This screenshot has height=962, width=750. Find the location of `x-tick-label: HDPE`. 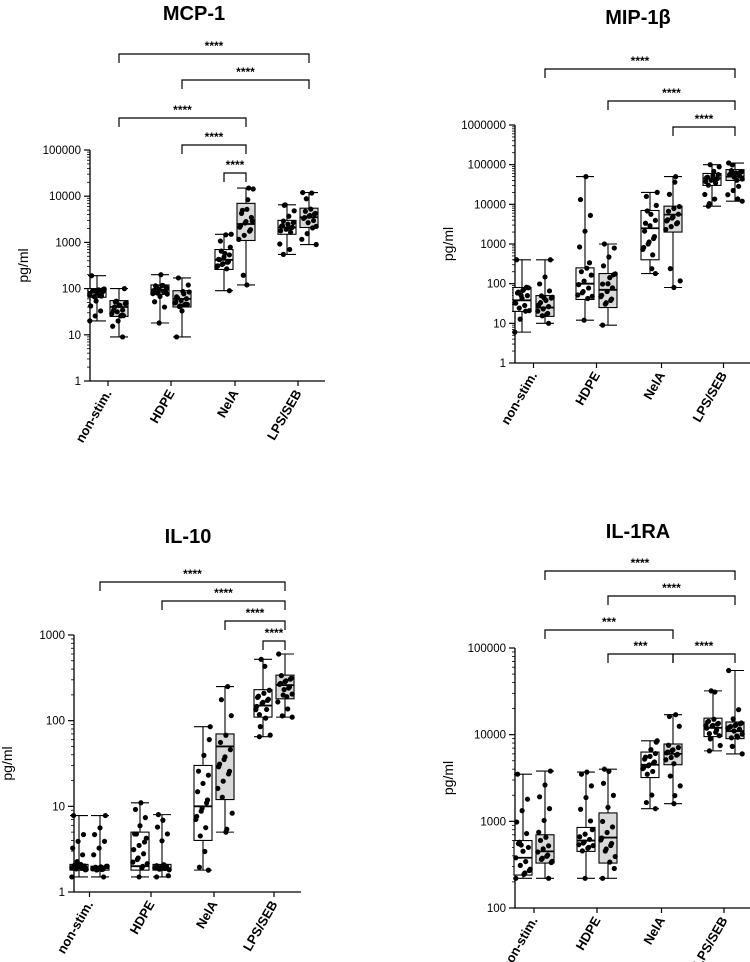

x-tick-label: HDPE is located at coordinates (142, 917).